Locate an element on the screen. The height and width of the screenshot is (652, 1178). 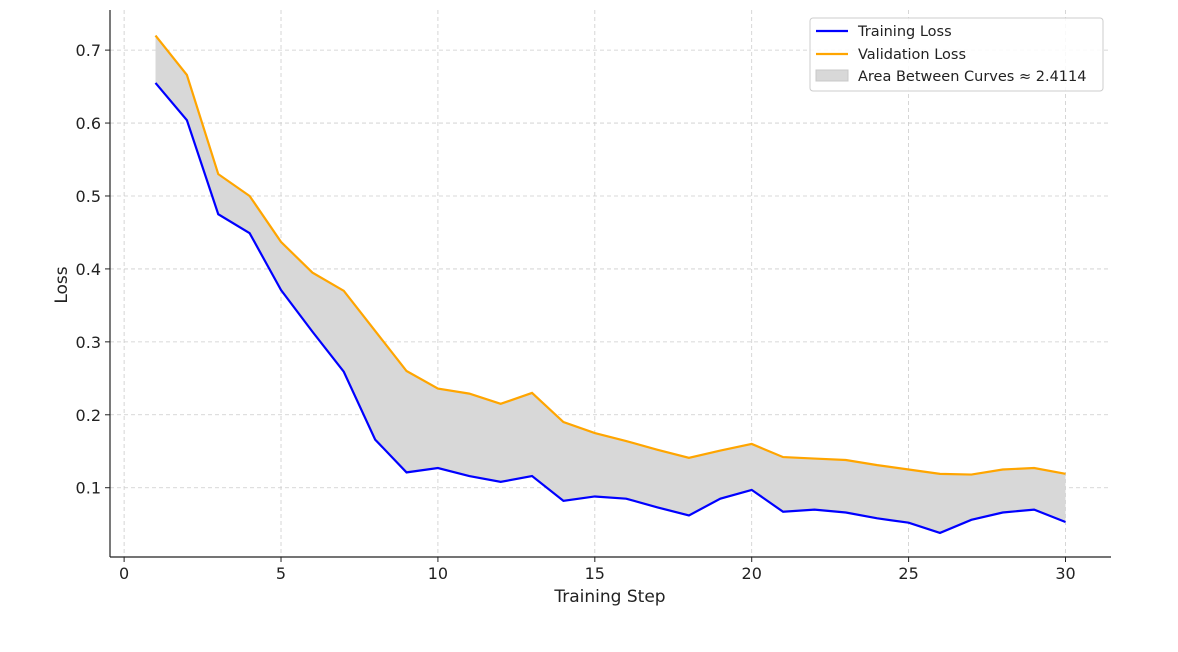
y-tick-label: 0.6 is located at coordinates (88, 123).